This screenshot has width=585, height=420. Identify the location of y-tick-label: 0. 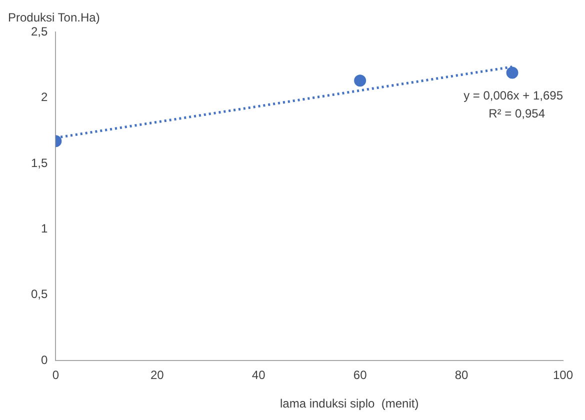
(44, 359).